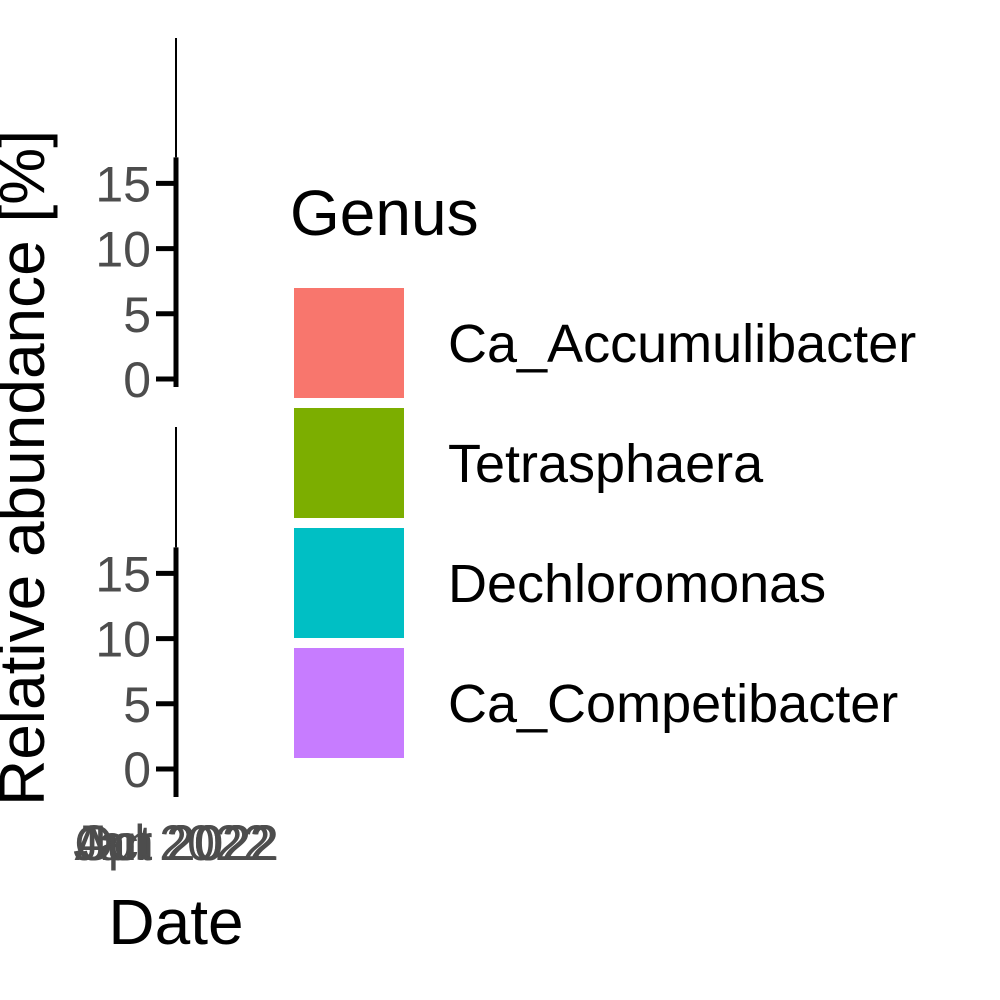 The width and height of the screenshot is (1000, 1000). What do you see at coordinates (137, 418) in the screenshot?
I see `facet-panels: 0 5 10 15 0 5 10 15` at bounding box center [137, 418].